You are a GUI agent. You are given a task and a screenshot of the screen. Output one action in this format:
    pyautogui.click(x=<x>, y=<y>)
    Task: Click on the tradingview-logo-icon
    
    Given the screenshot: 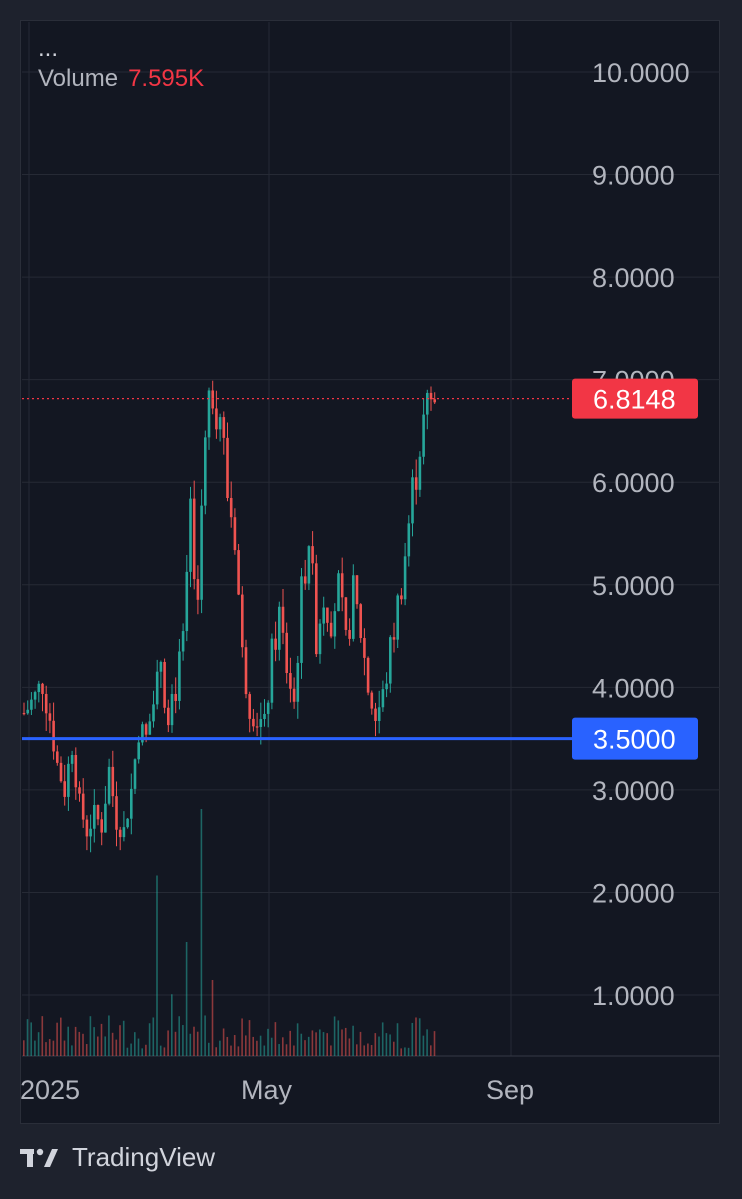 What is the action you would take?
    pyautogui.click(x=39, y=1157)
    